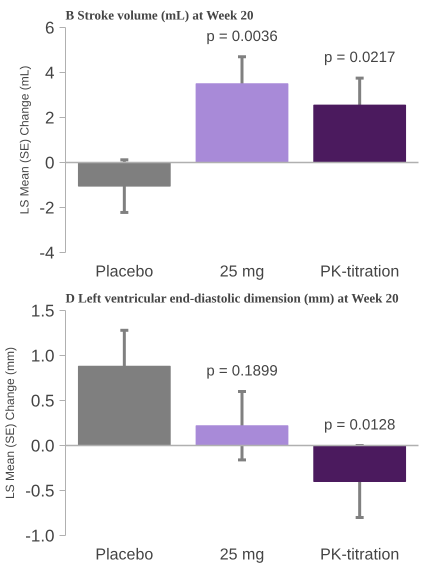 The image size is (433, 566). I want to click on y-tick-label: 0.5, so click(42, 401).